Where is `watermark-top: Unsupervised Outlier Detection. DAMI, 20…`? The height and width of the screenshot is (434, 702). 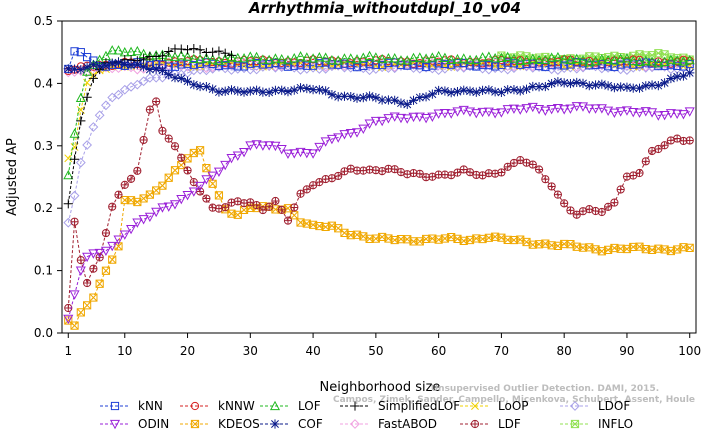 watermark-top: Unsupervised Outlier Detection. DAMI, 20… is located at coordinates (545, 389).